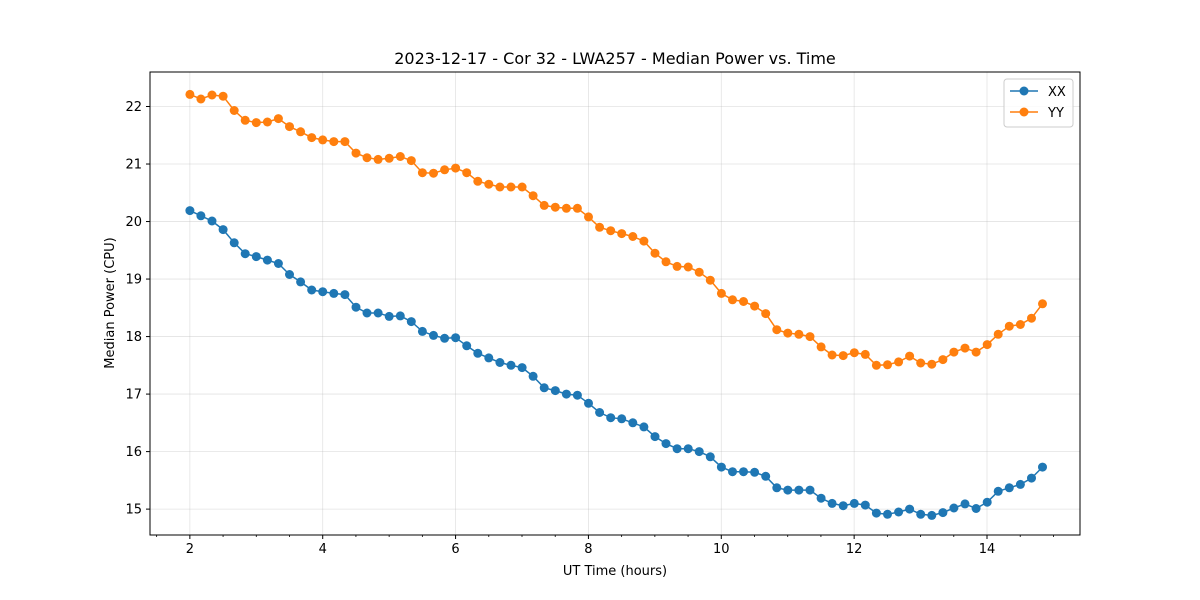  What do you see at coordinates (133, 337) in the screenshot?
I see `y-tick-label: 18` at bounding box center [133, 337].